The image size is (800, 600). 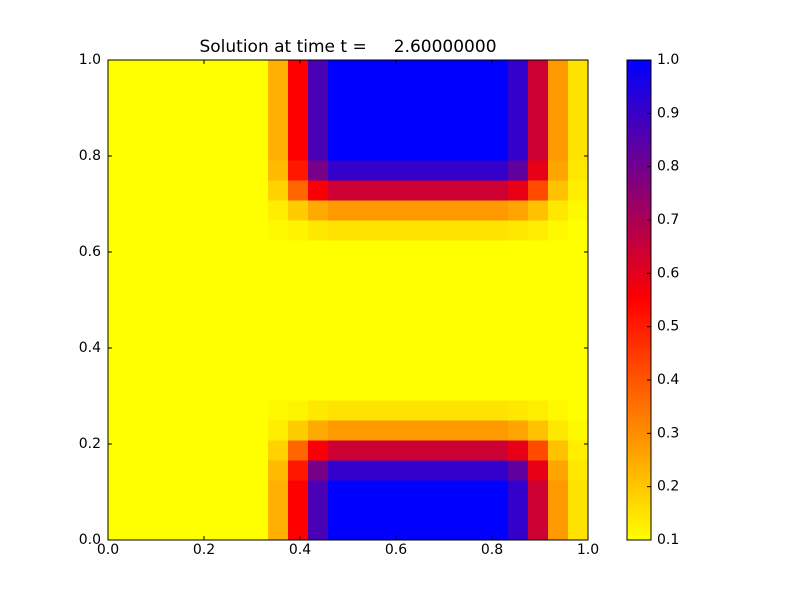 I want to click on colorbar-tick-label: 0.1, so click(x=668, y=540).